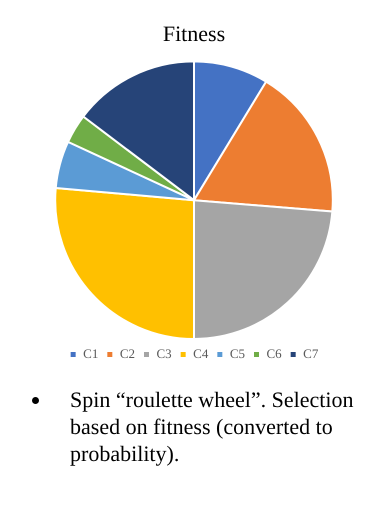 This screenshot has height=517, width=384. What do you see at coordinates (311, 353) in the screenshot?
I see `legend-label: C7` at bounding box center [311, 353].